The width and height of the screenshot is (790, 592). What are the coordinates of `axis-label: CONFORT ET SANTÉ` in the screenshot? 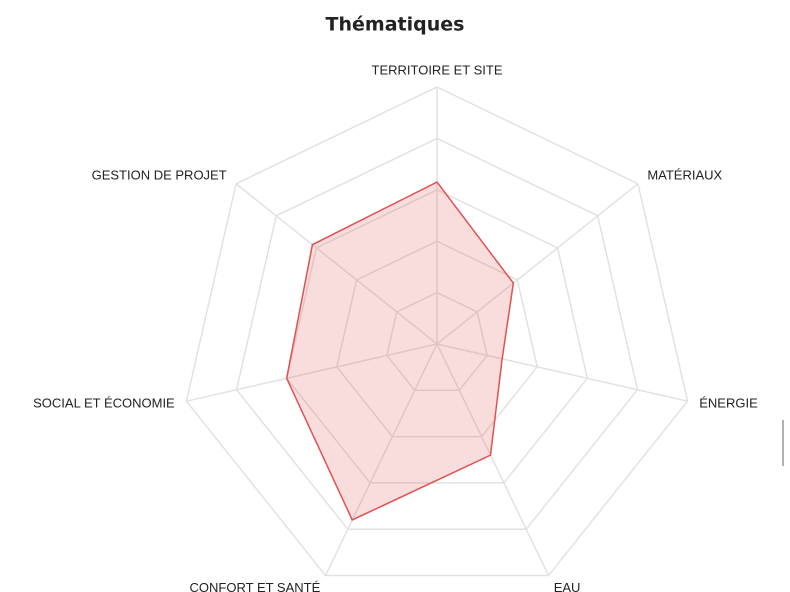 It's located at (255, 586).